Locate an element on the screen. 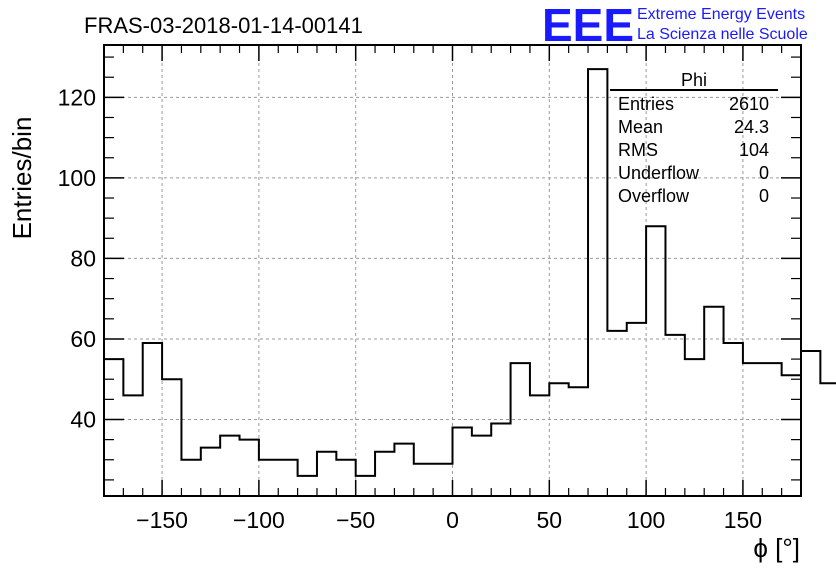  stats-value-underflow: 0 is located at coordinates (764, 173).